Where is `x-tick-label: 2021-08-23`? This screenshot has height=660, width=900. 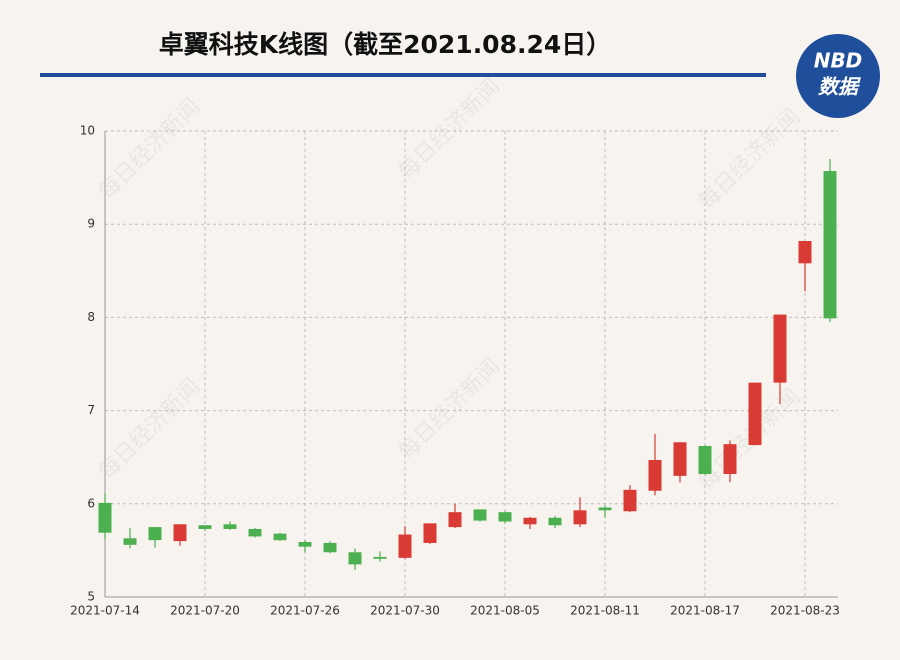
x-tick-label: 2021-08-23 is located at coordinates (805, 611).